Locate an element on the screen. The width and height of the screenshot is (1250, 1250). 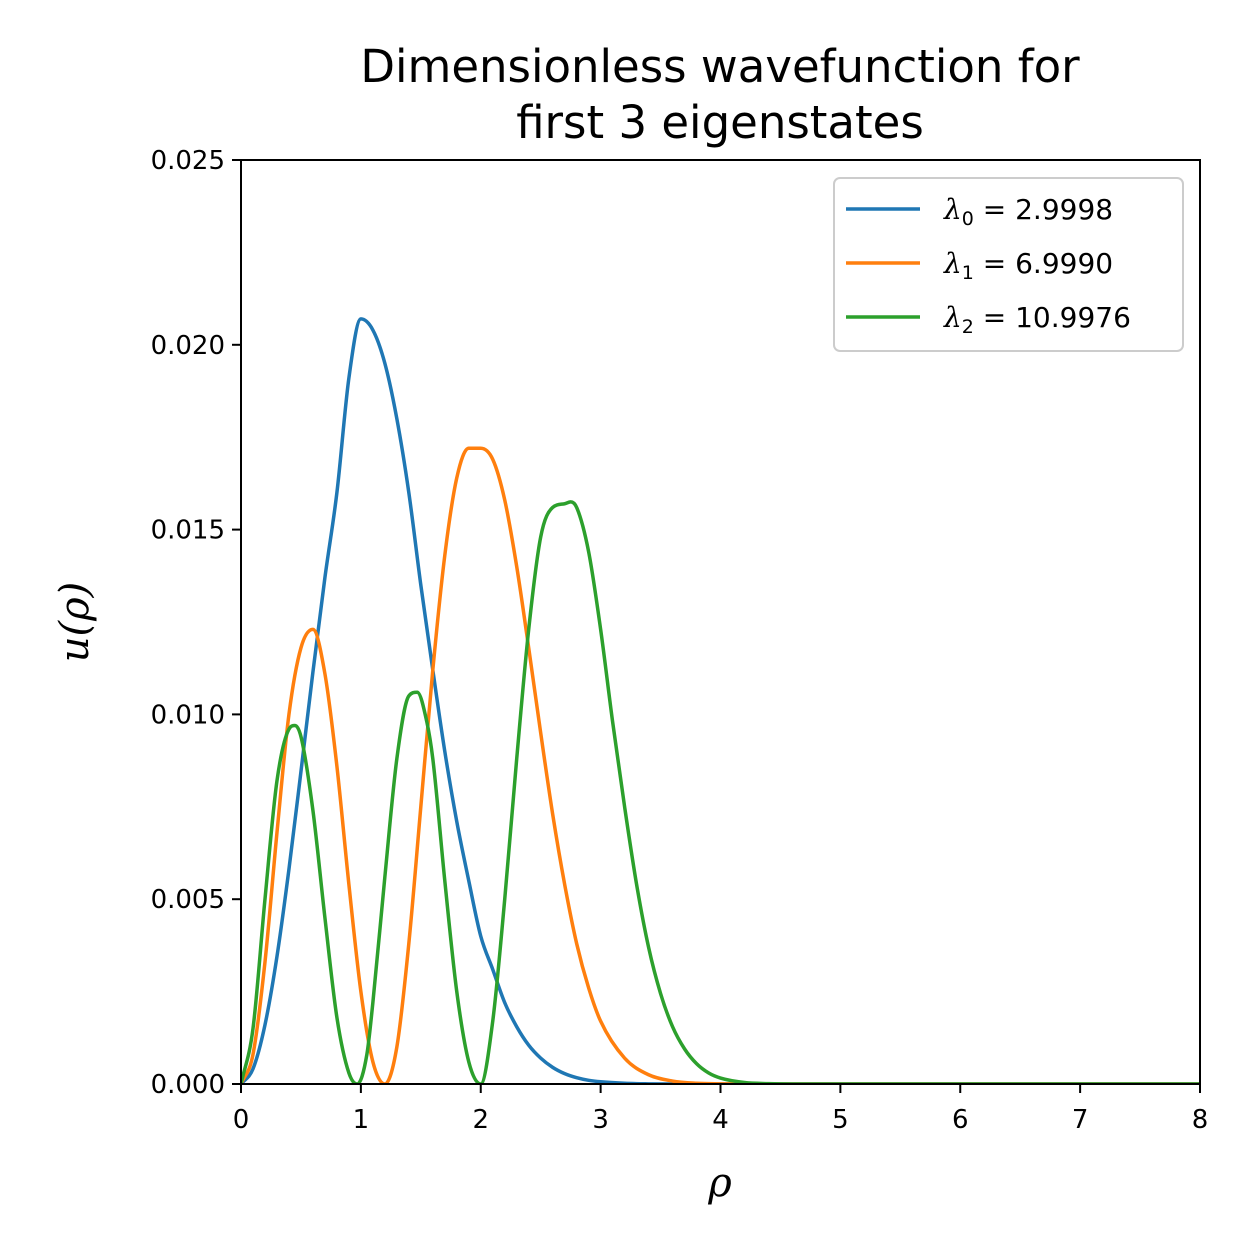
x-axis-label: ρ is located at coordinates (719, 1183).